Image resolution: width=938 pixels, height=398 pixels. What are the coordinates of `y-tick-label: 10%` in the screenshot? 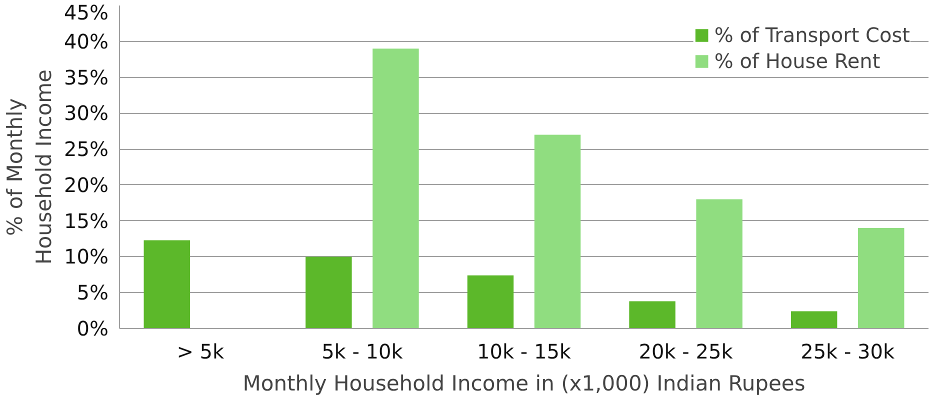 It's located at (86, 256).